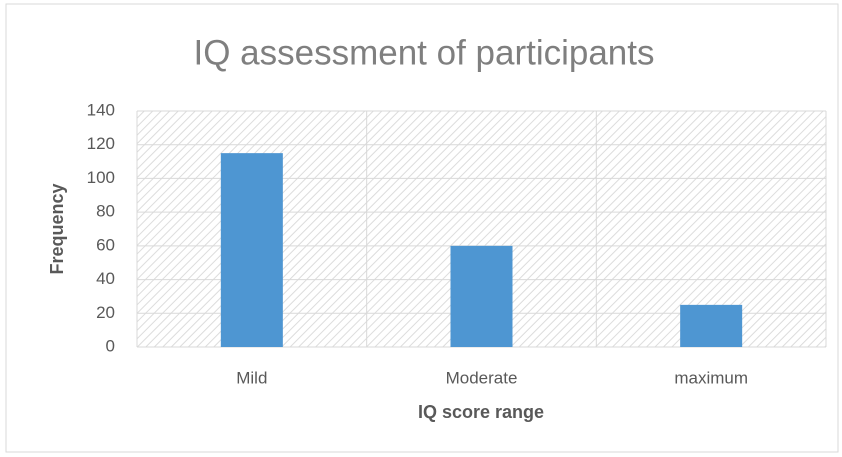  I want to click on y-axis-label: Frequency, so click(57, 228).